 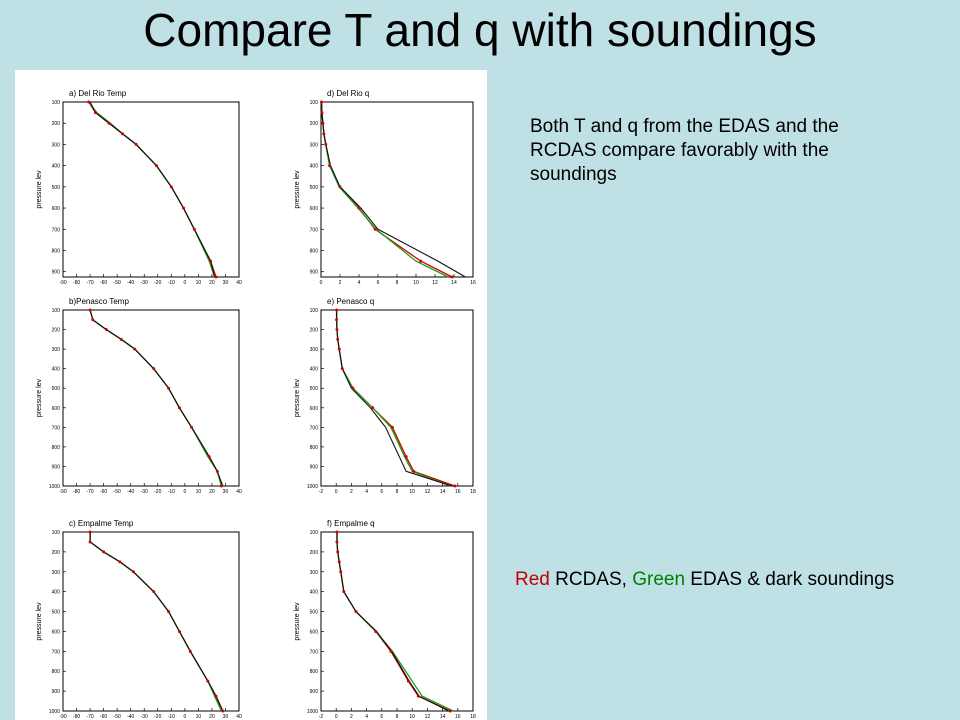 I want to click on series-line-sounding, so click(x=392, y=622).